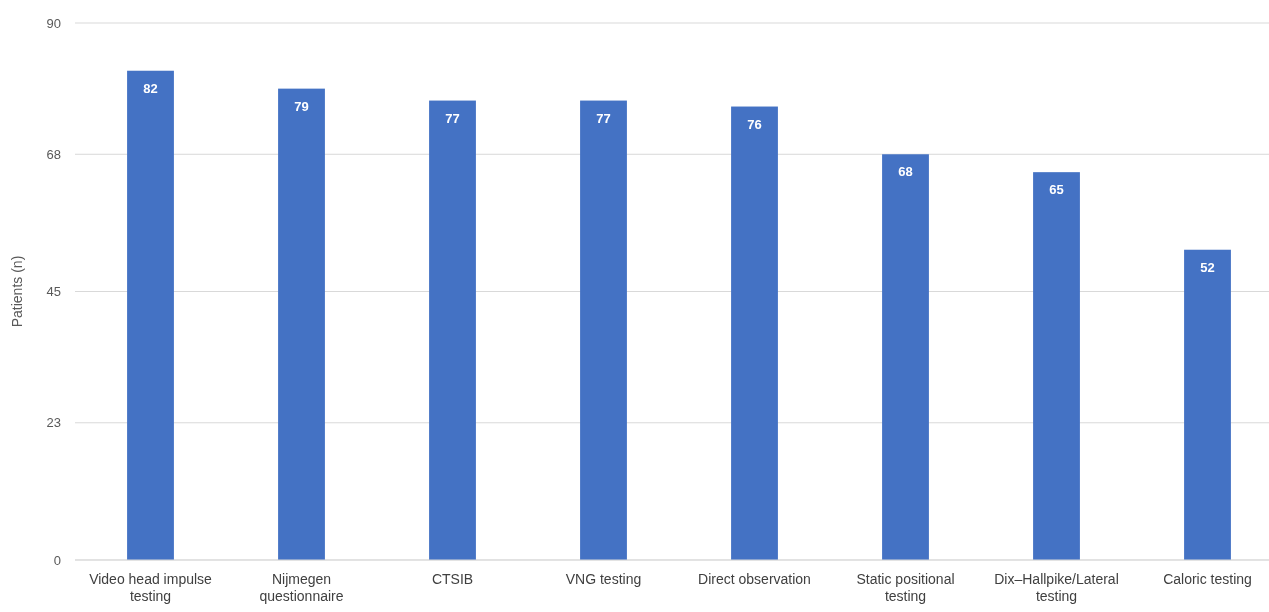 This screenshot has width=1269, height=612. Describe the element at coordinates (150, 88) in the screenshot. I see `data-label: 82` at that location.